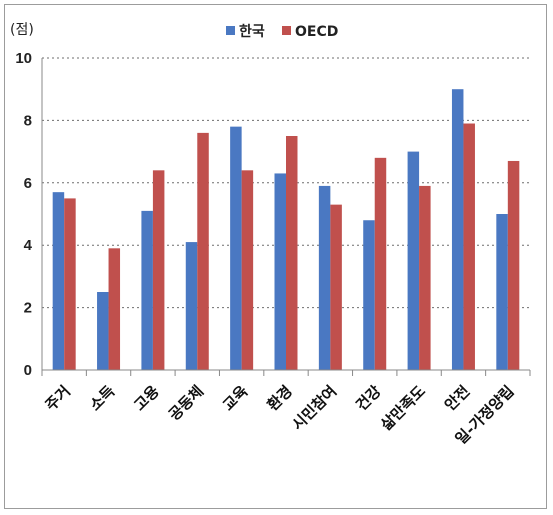 The height and width of the screenshot is (515, 553). I want to click on bar-OECD-일-가정양립, so click(513, 265).